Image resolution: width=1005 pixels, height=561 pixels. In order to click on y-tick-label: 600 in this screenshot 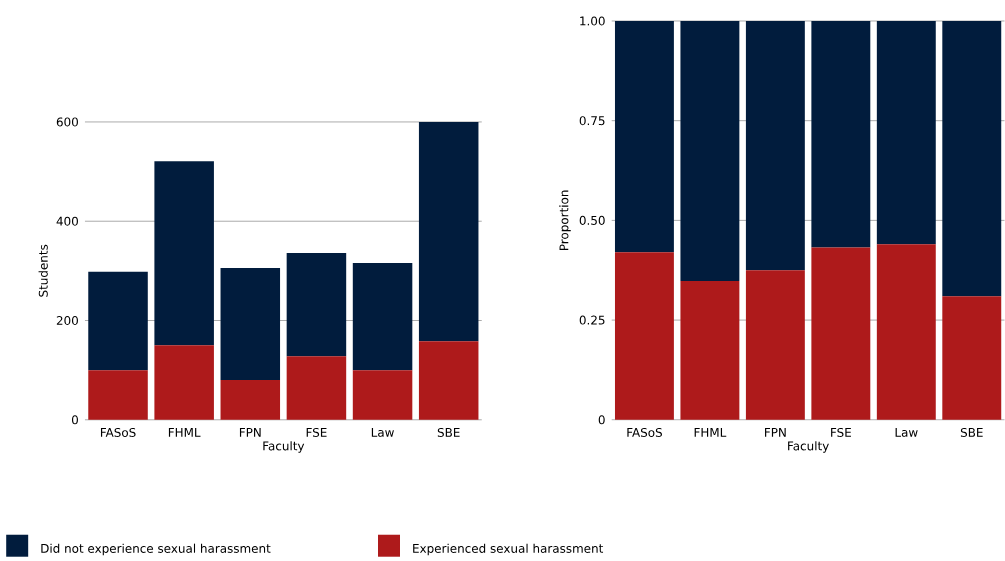, I will do `click(67, 122)`.